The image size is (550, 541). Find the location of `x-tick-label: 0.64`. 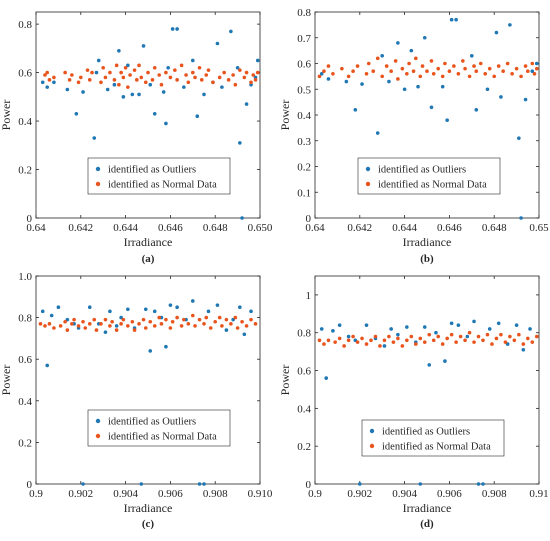

x-tick-label: 0.64 is located at coordinates (315, 228).